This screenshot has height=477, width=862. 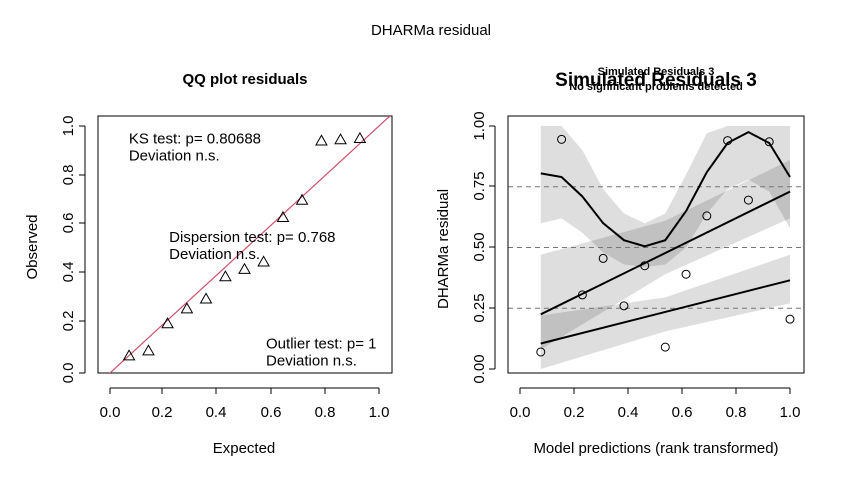 I want to click on qq-x-tick-label: 0.2, so click(x=162, y=412).